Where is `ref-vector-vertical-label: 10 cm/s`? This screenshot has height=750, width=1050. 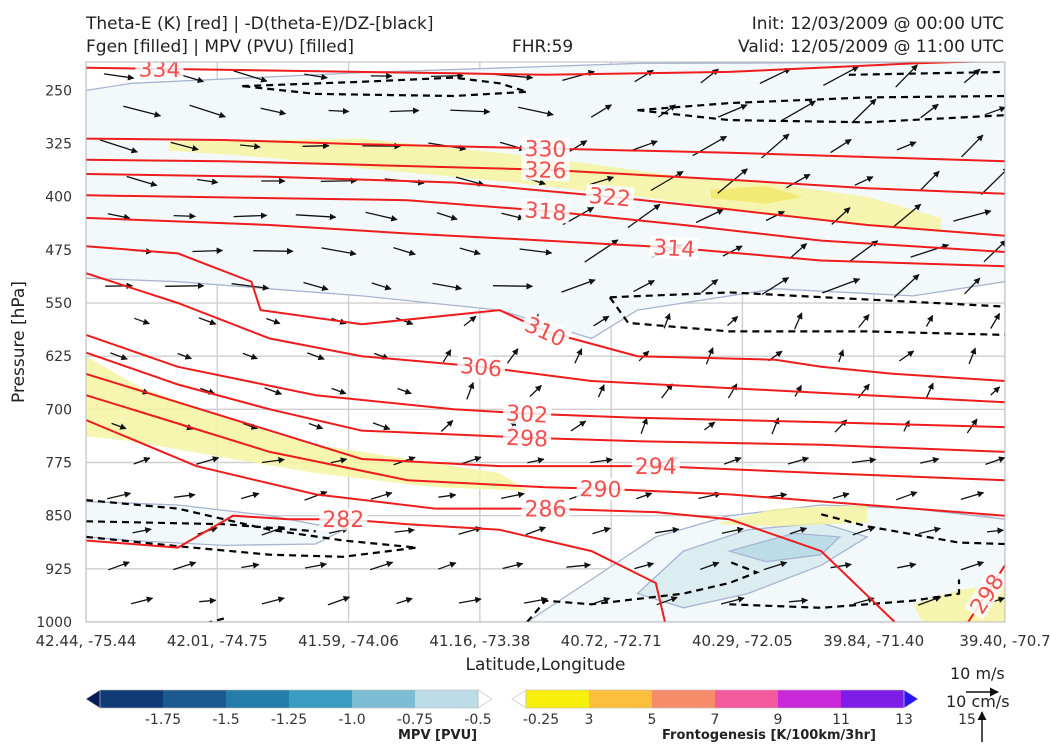 ref-vector-vertical-label: 10 cm/s is located at coordinates (978, 701).